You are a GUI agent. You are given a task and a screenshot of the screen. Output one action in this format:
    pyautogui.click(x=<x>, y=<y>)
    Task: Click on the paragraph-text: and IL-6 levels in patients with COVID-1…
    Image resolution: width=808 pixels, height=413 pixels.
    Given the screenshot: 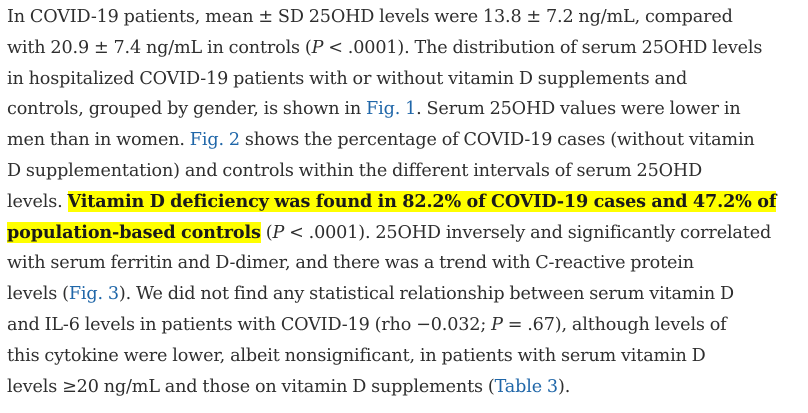 What is the action you would take?
    pyautogui.click(x=249, y=324)
    